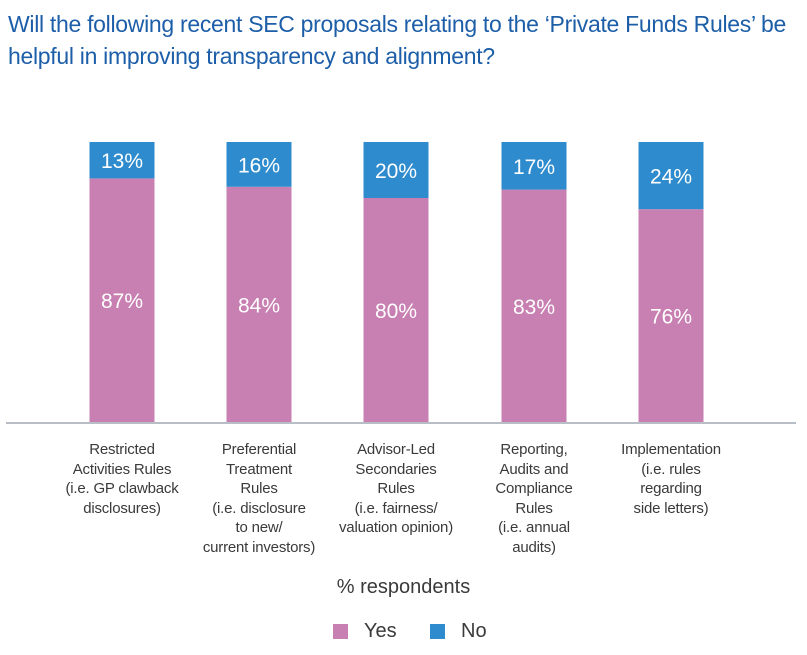 The width and height of the screenshot is (807, 655). Describe the element at coordinates (396, 469) in the screenshot. I see `category-label-line: Secondaries` at that location.